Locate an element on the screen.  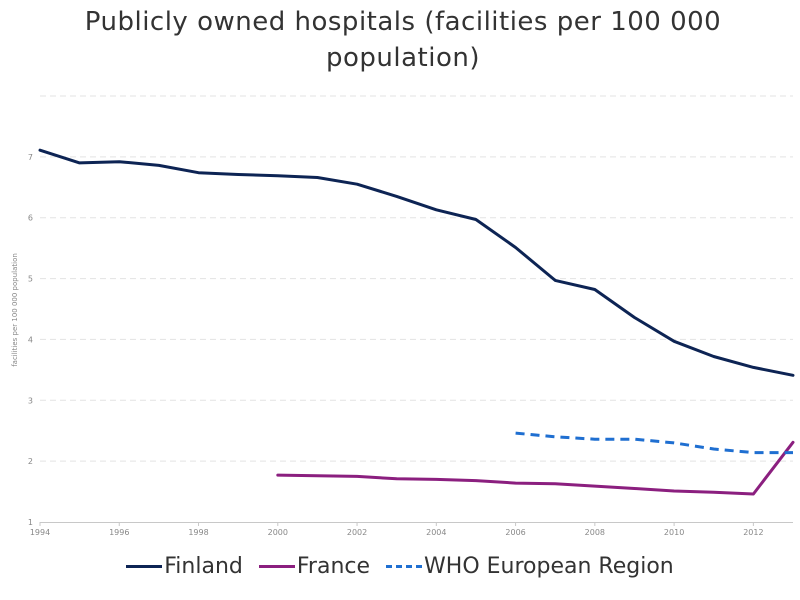
y-tick-label: 6 is located at coordinates (30, 218).